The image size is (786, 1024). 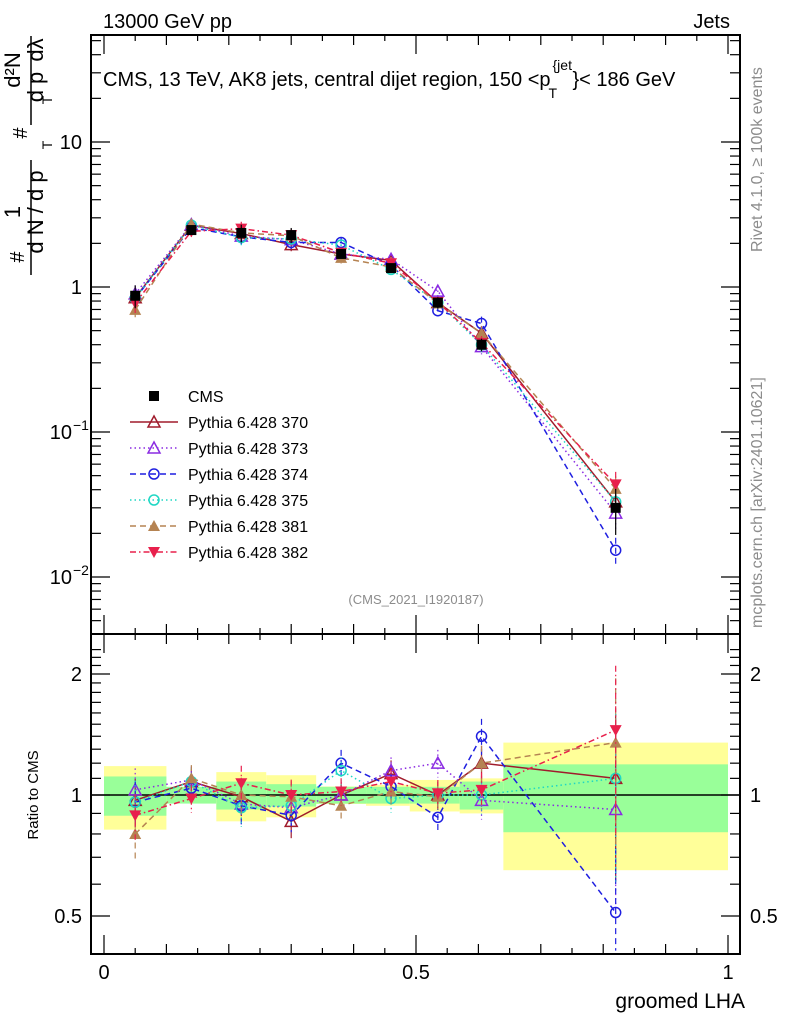 I want to click on y-label-dlambda: dλ, so click(x=35, y=49).